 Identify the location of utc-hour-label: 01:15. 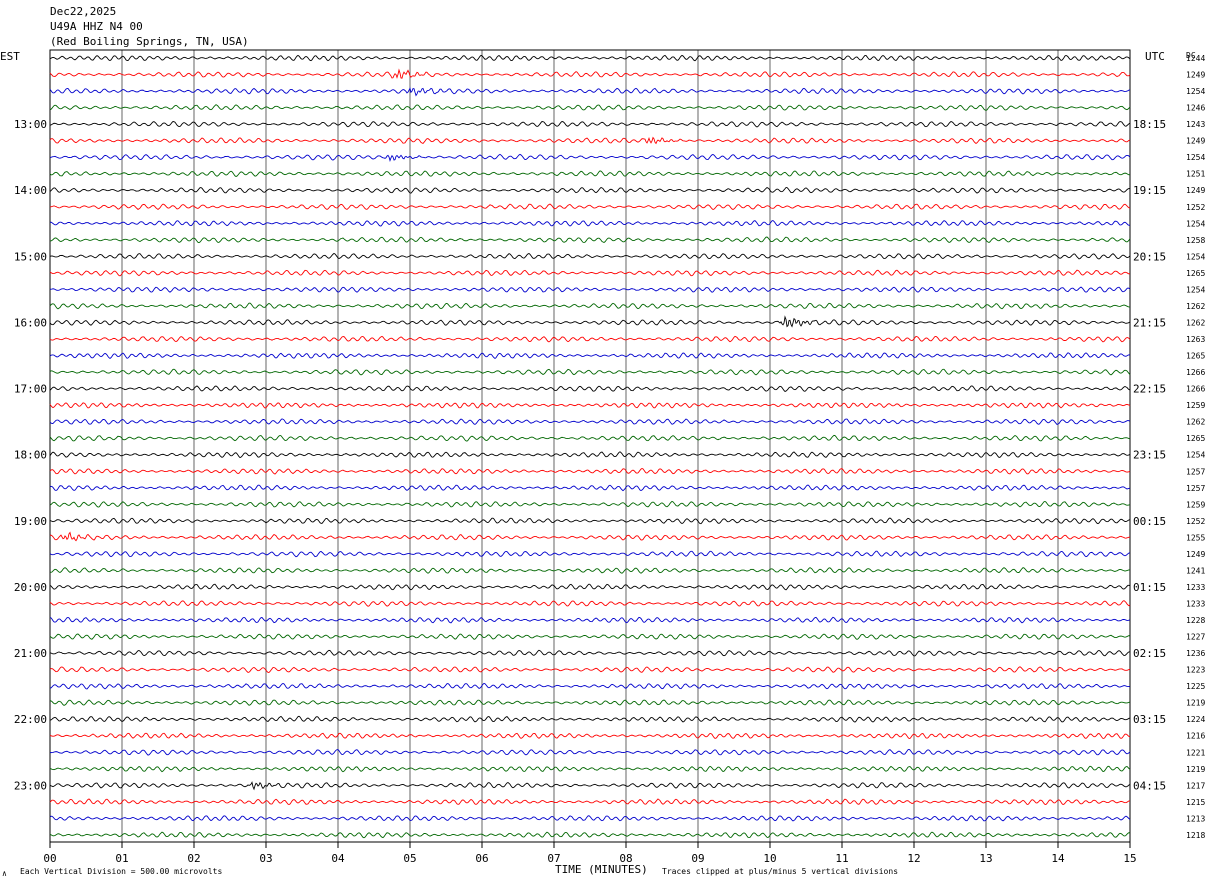
(1149, 587).